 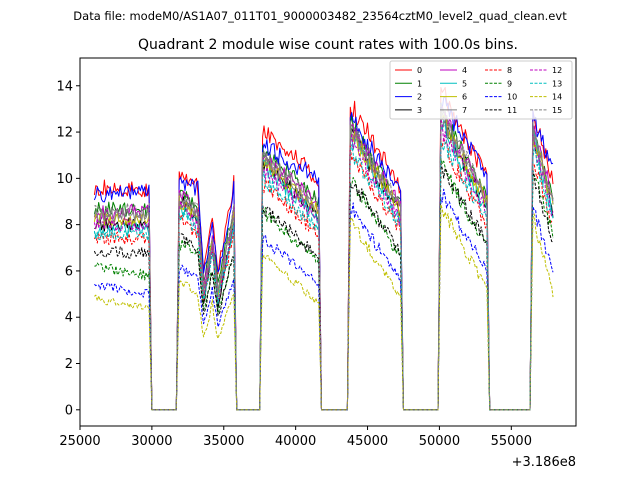 What do you see at coordinates (69, 364) in the screenshot?
I see `y-tick-label: 2` at bounding box center [69, 364].